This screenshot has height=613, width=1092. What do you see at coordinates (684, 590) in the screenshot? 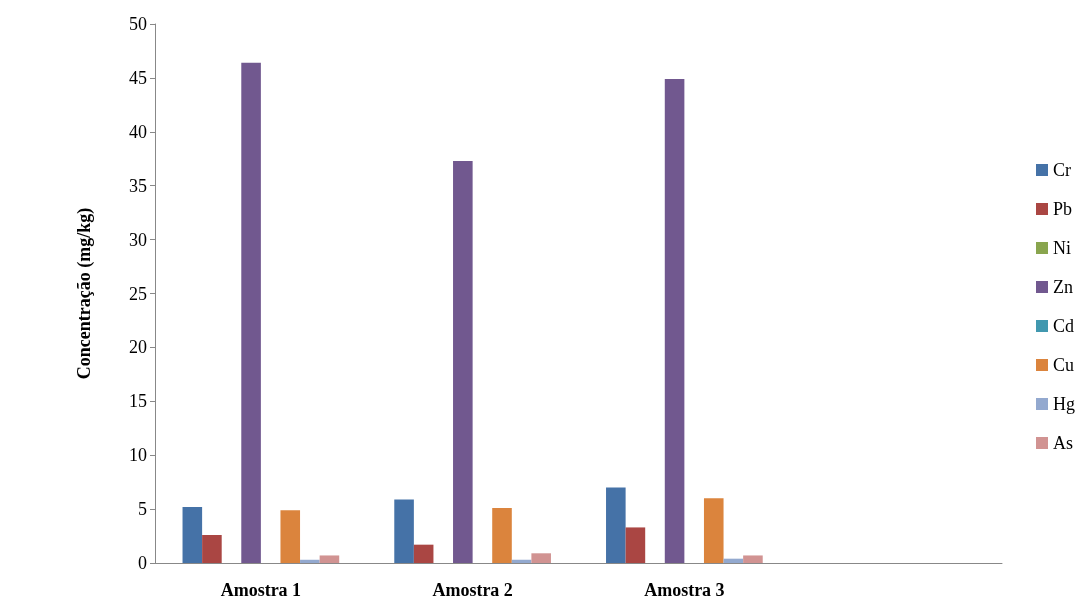
I see `x-tick-label: Amostra 3` at bounding box center [684, 590].